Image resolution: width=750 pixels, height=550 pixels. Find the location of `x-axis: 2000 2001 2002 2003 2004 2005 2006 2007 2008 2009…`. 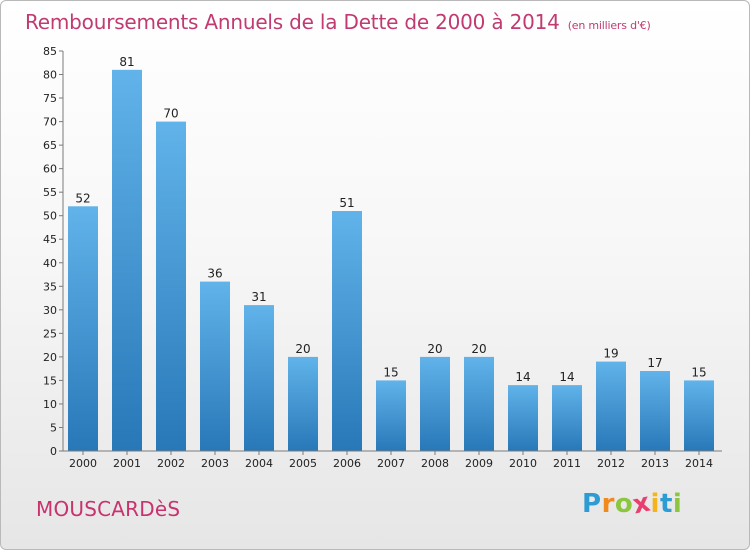

x-axis: 2000 2001 2002 2003 2004 2005 2006 2007 2008 2009… is located at coordinates (392, 460).